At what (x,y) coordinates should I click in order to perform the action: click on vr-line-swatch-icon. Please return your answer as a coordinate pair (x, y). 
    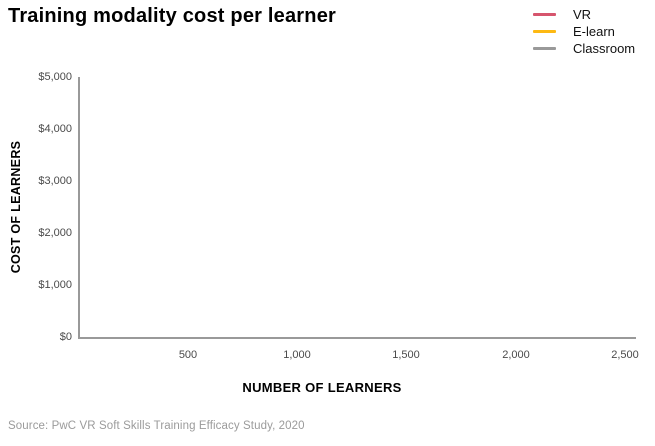
    Looking at the image, I should click on (544, 14).